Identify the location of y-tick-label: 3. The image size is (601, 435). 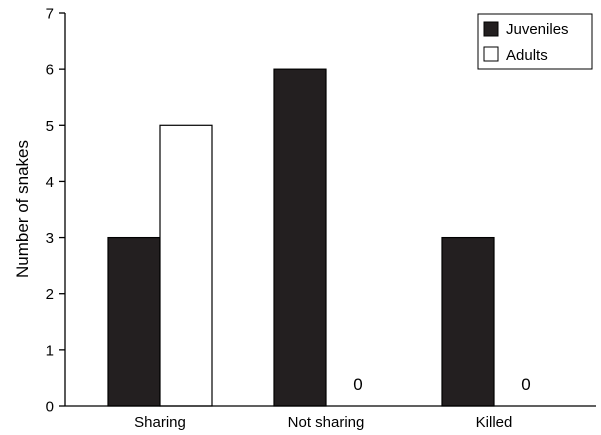
(50, 238).